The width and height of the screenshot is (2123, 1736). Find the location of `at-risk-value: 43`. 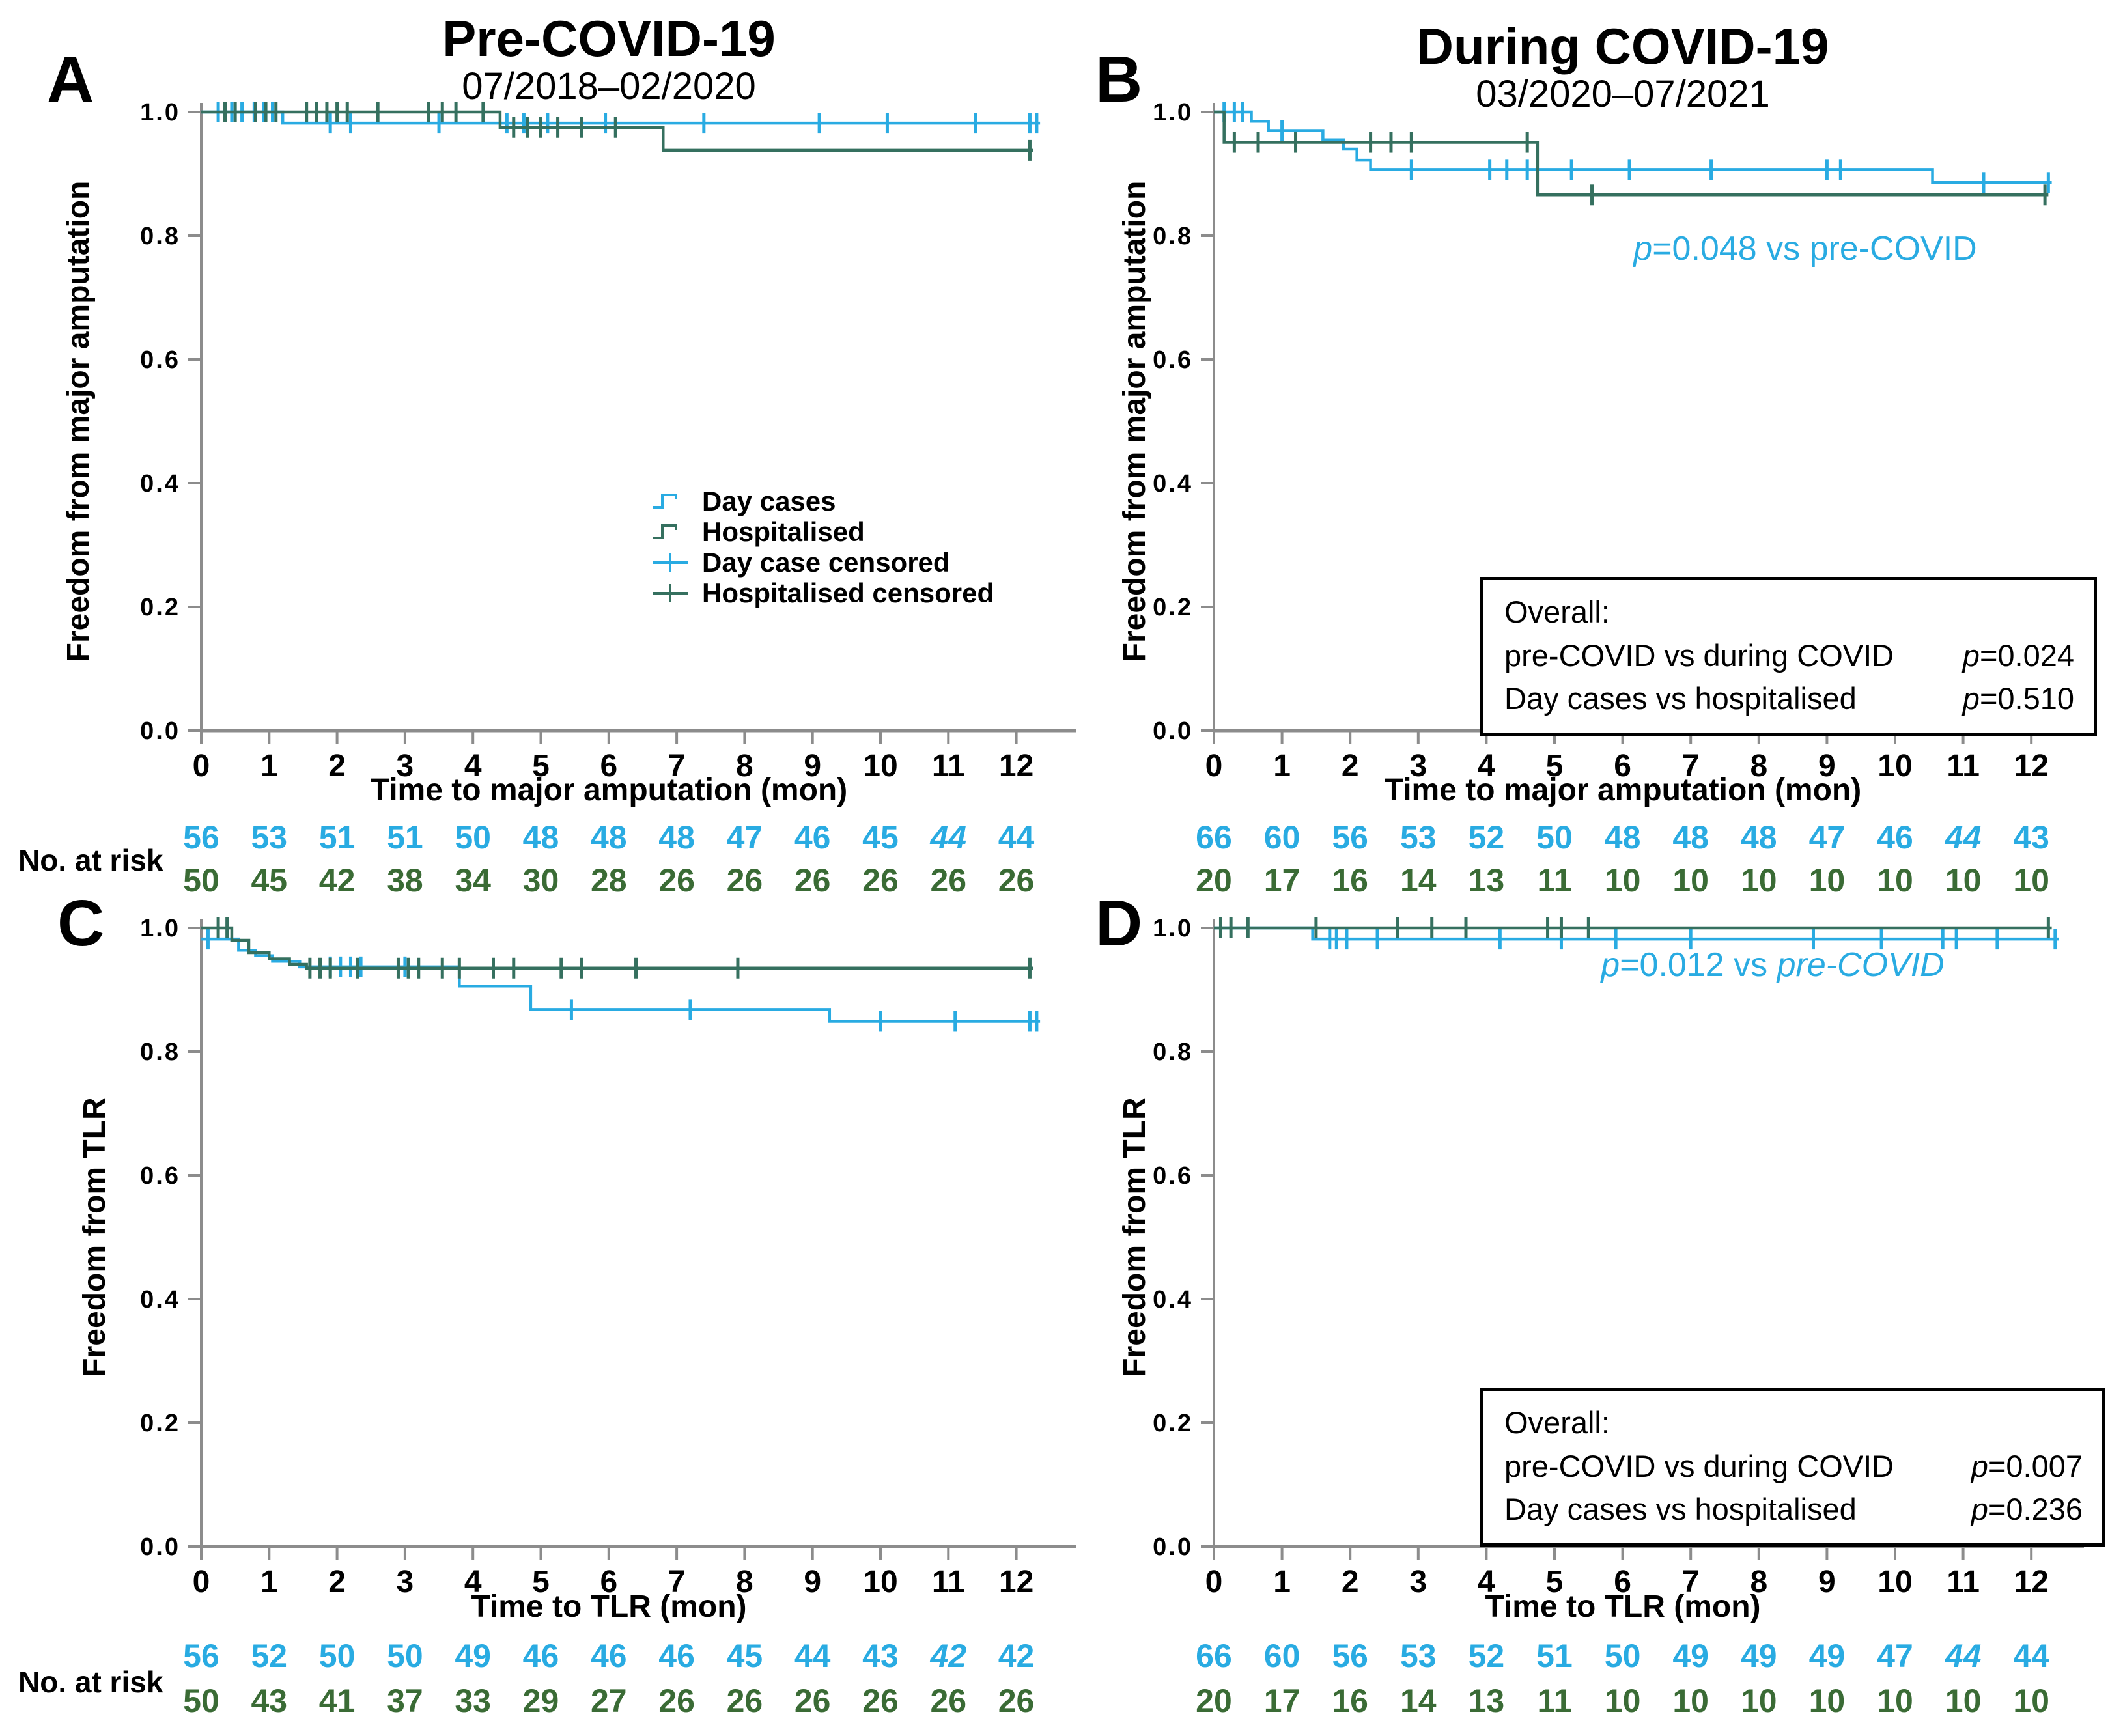

at-risk-value: 43 is located at coordinates (269, 1701).